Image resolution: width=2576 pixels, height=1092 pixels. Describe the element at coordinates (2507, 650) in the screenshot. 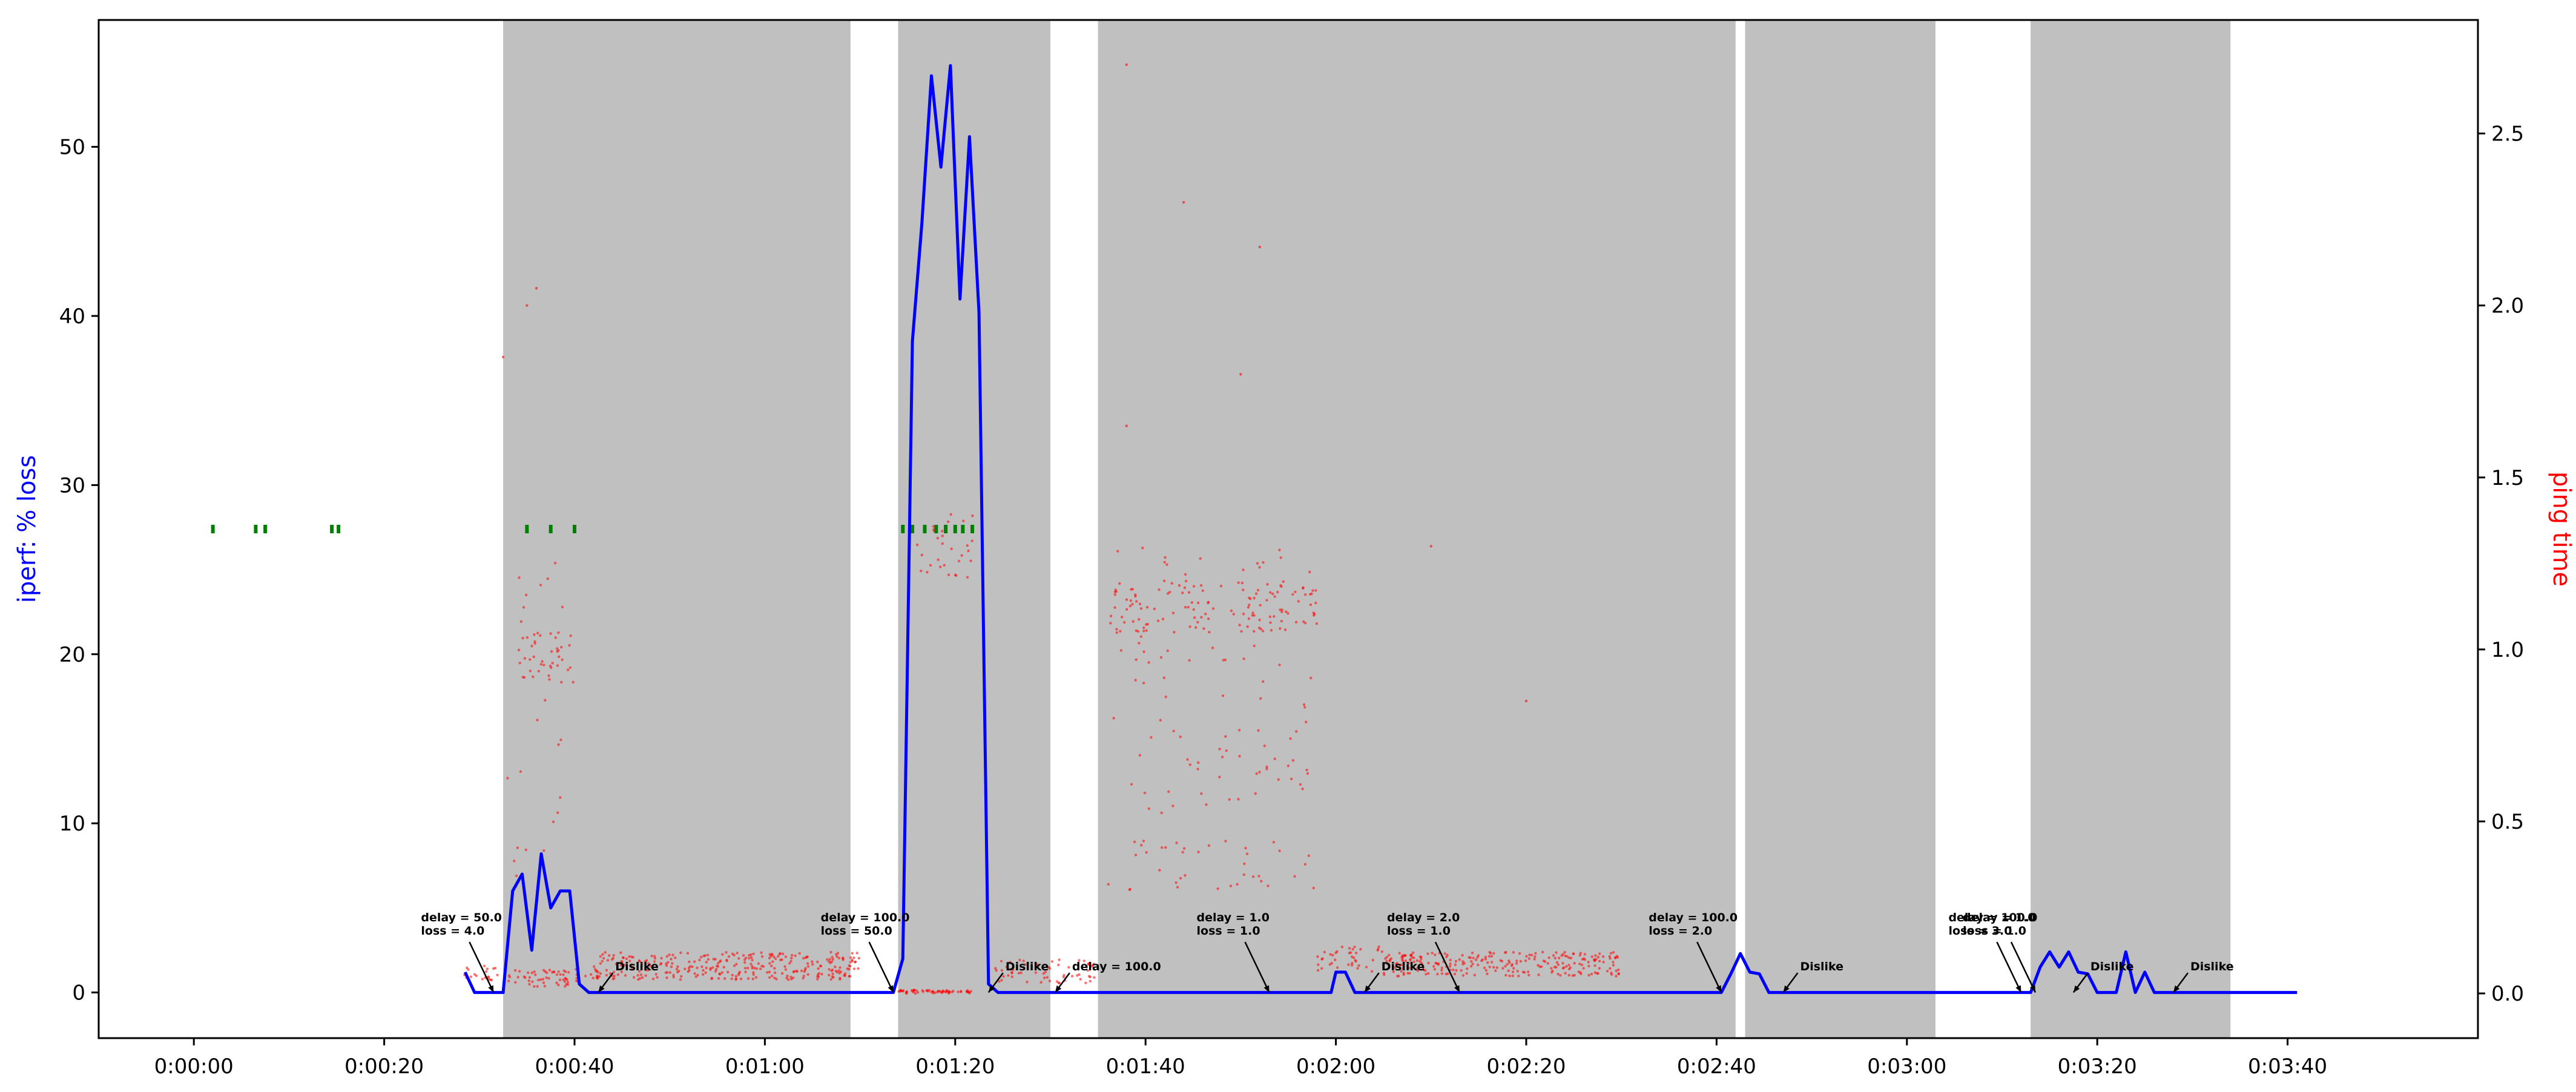

I see `y-right-tick-label: 1.0` at that location.